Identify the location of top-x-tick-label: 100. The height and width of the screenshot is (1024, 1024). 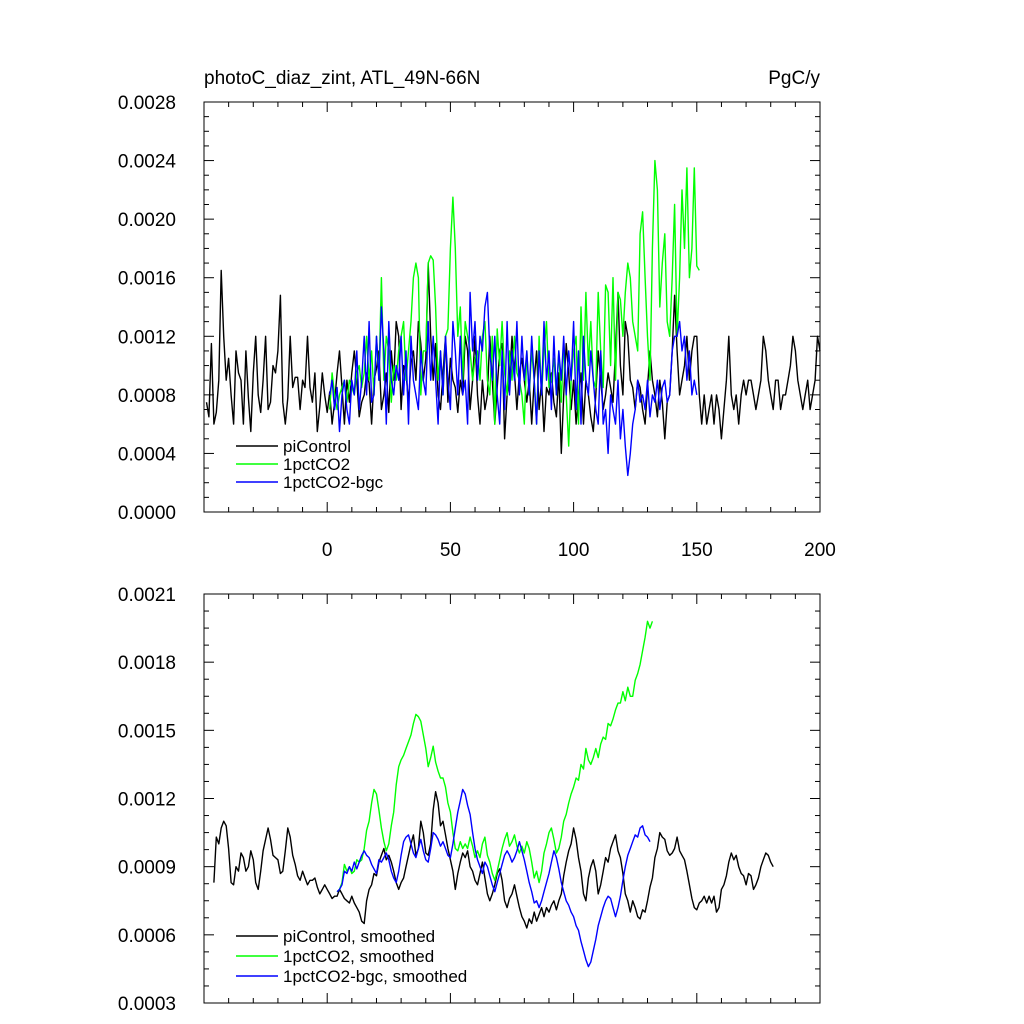
(574, 550).